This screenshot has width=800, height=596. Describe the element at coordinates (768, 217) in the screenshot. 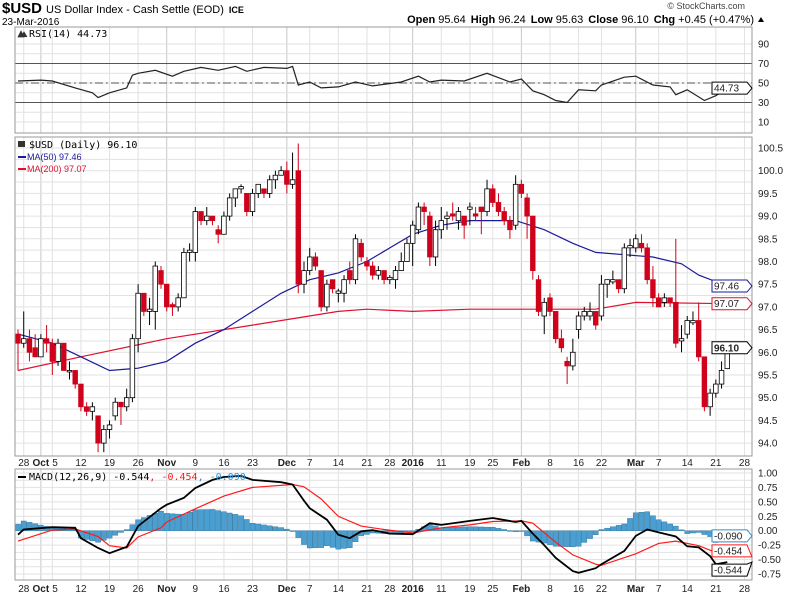

I see `y-tick-label: 99.0` at that location.